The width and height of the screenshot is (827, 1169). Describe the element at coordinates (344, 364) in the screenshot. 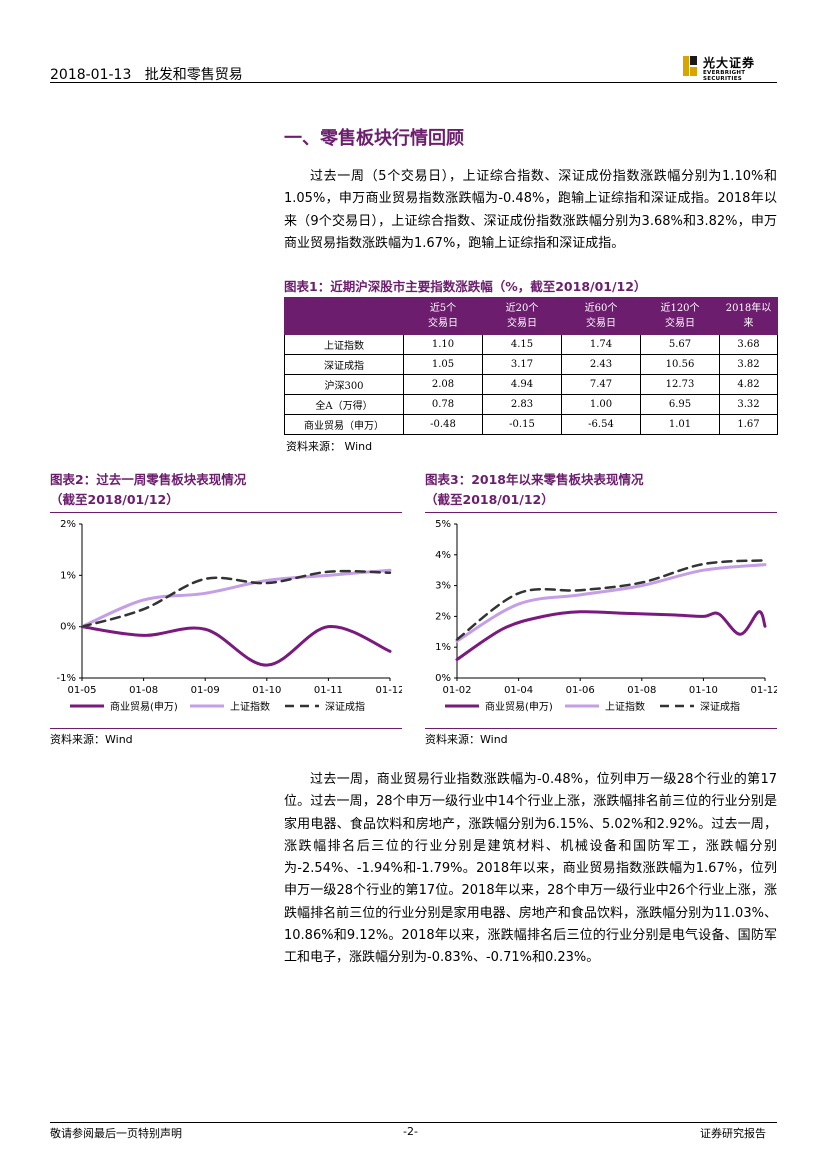

I see `table-cell: 深证成指` at that location.